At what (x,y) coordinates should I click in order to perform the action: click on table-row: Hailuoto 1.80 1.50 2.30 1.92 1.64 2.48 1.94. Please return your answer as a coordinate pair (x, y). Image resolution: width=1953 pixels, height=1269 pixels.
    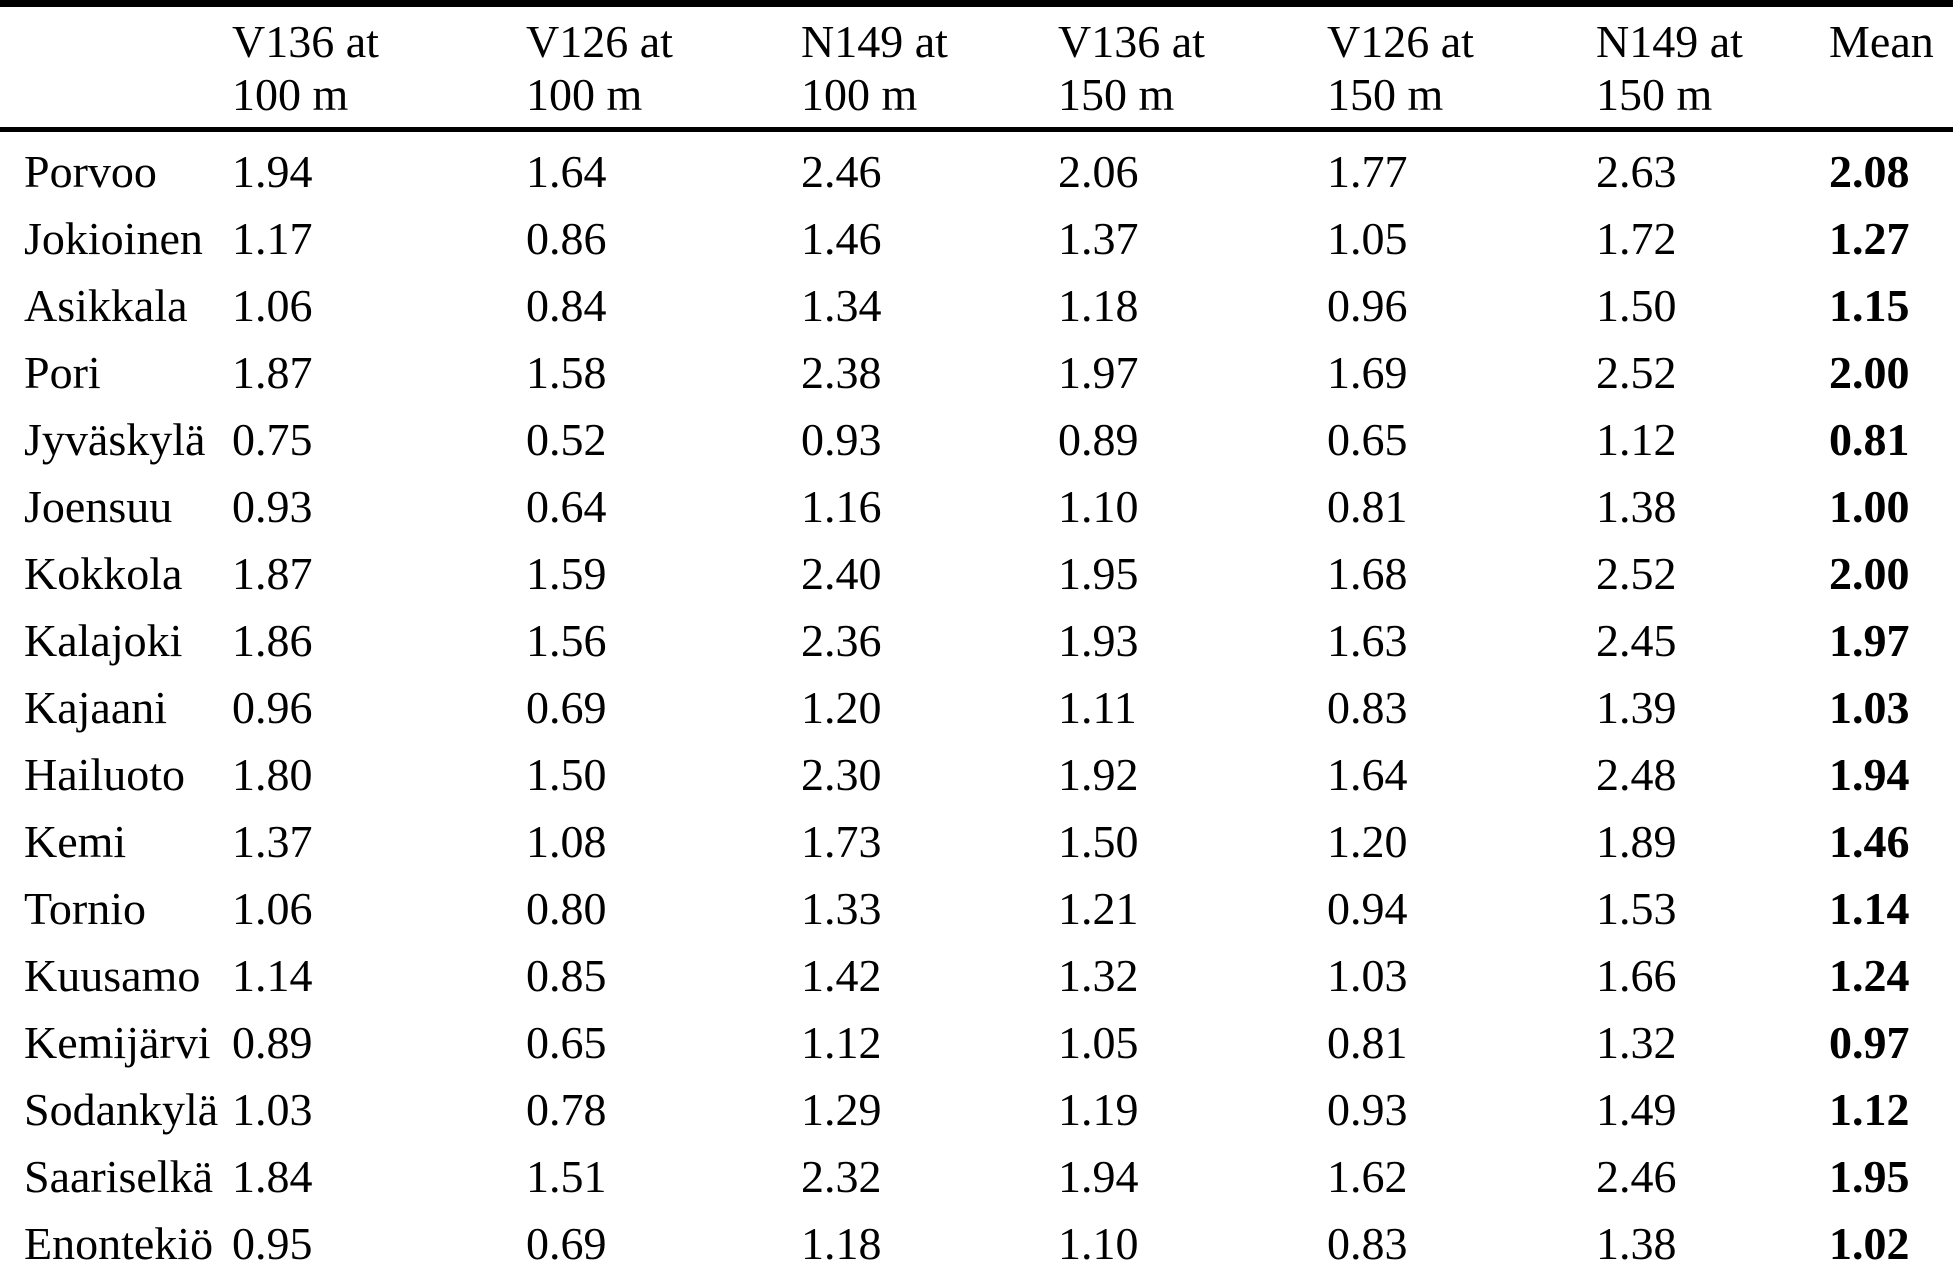
    Looking at the image, I should click on (976, 774).